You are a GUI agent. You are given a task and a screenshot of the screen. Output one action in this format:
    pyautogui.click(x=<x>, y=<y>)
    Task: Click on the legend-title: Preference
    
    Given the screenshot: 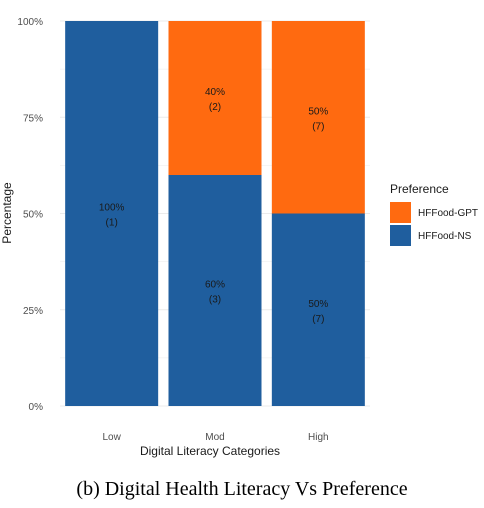 What is the action you would take?
    pyautogui.click(x=419, y=189)
    